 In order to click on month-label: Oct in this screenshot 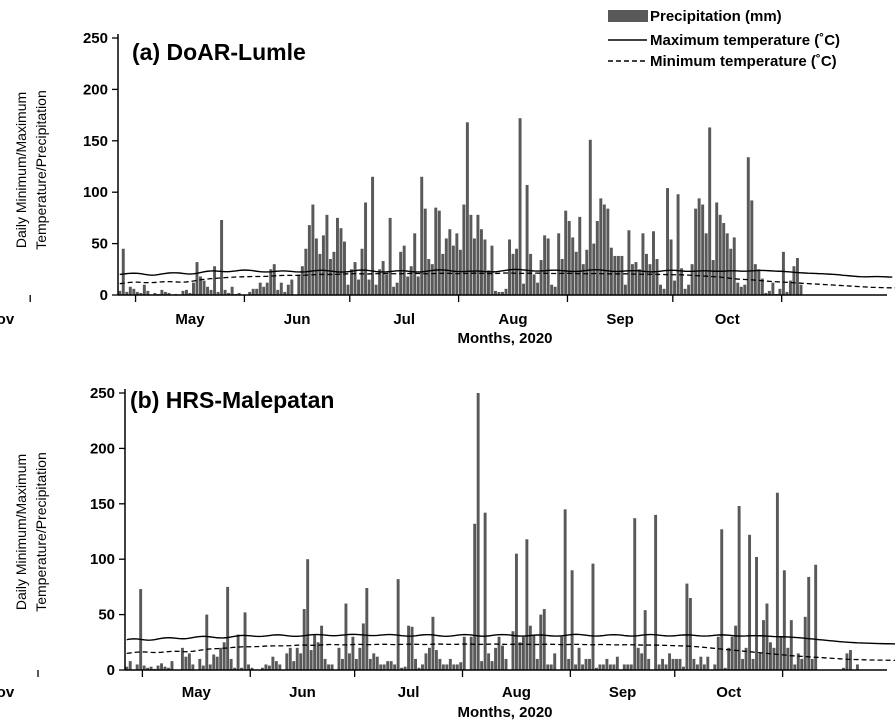, I will do `click(727, 319)`.